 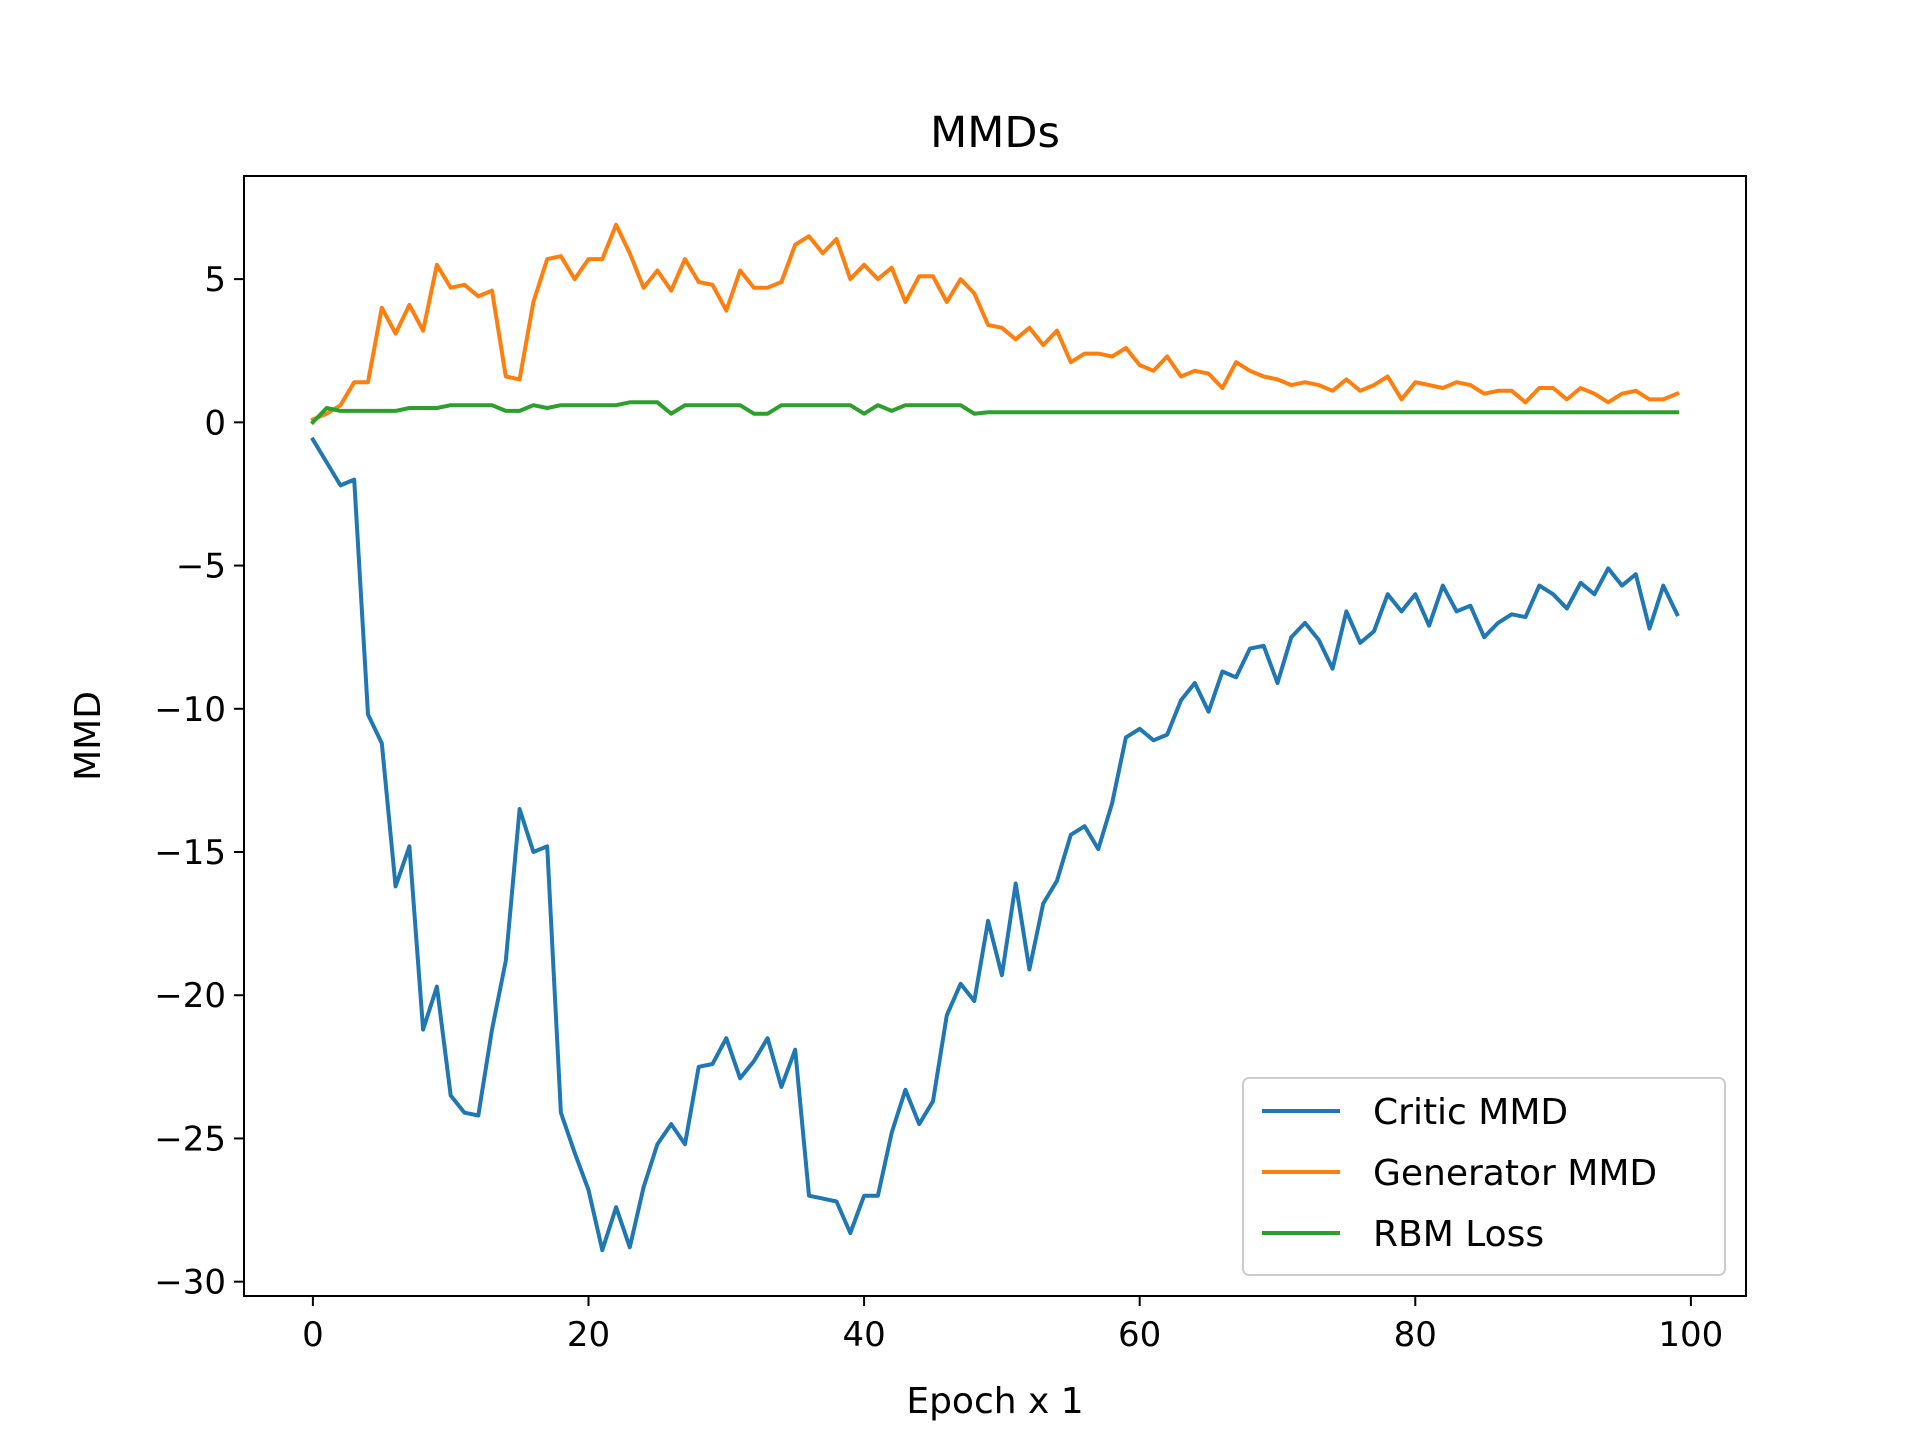 What do you see at coordinates (215, 423) in the screenshot?
I see `y-tick-label: 0` at bounding box center [215, 423].